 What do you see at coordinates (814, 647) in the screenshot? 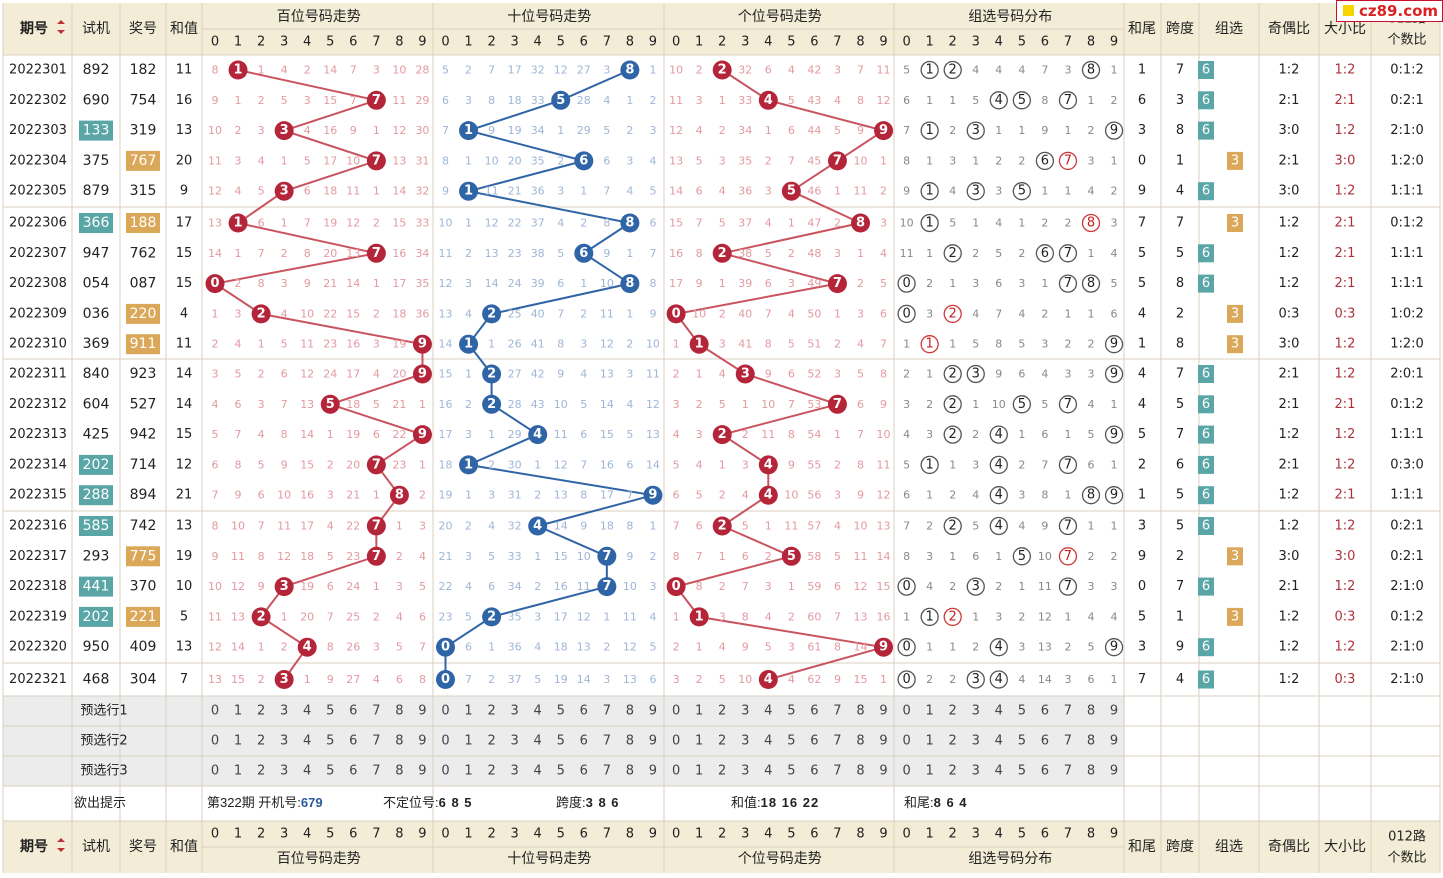
I see `miss-count: 61` at bounding box center [814, 647].